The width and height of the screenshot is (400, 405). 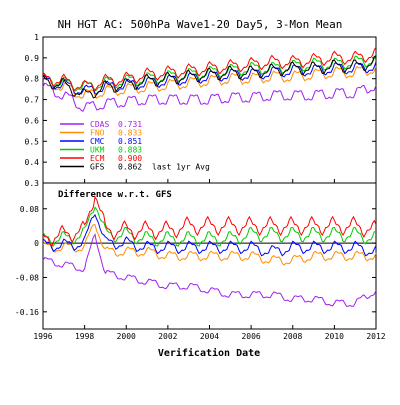 I want to click on top-series-line-cdas, so click(x=209, y=97).